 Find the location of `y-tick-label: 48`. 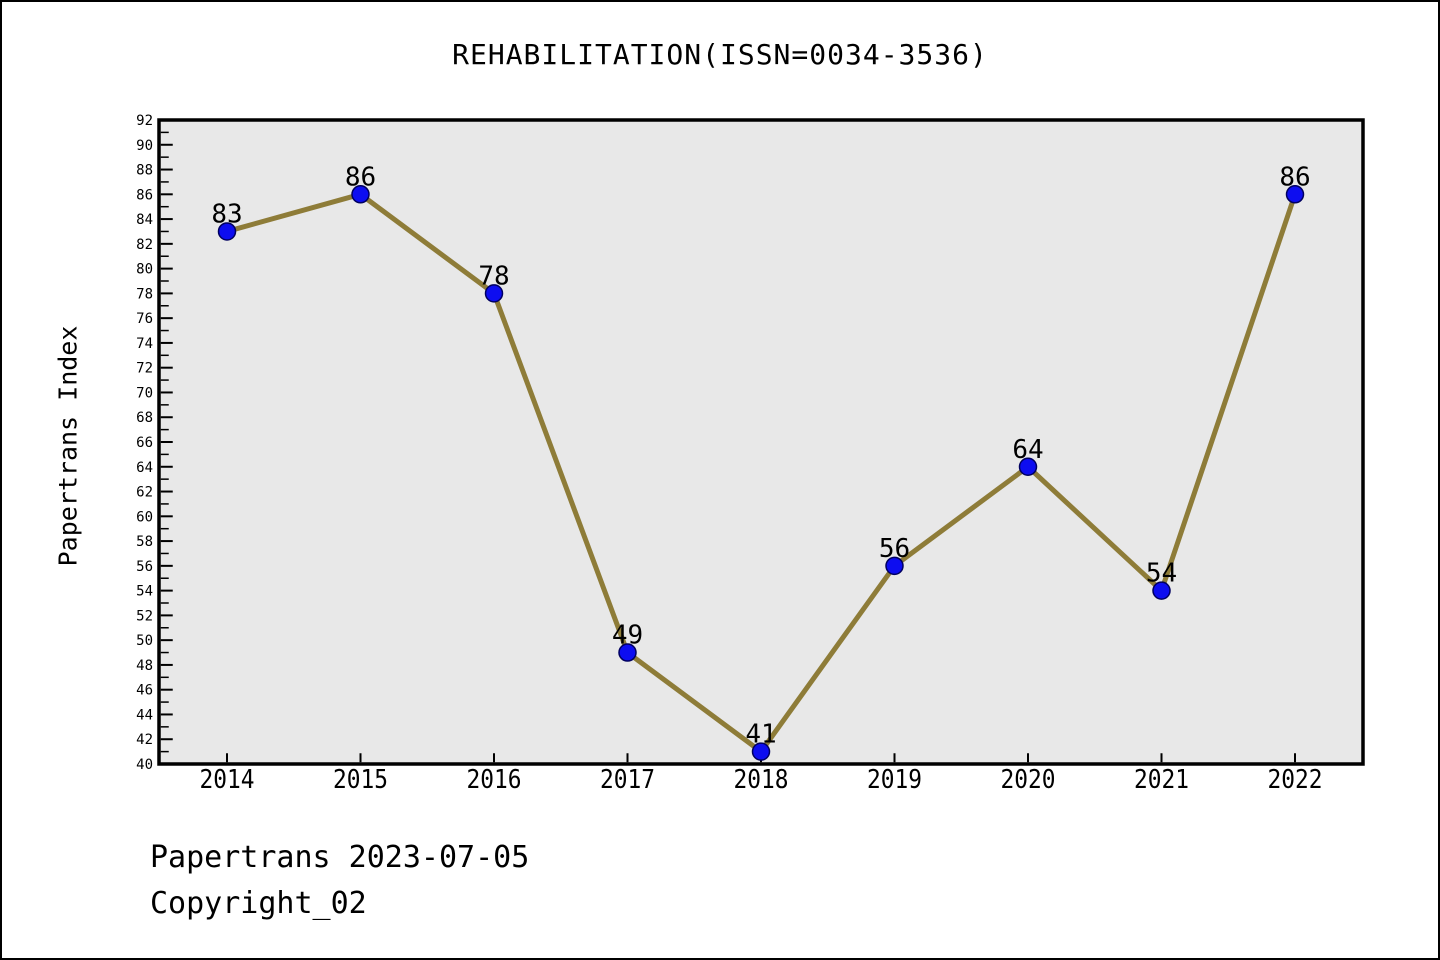

y-tick-label: 48 is located at coordinates (144, 666).